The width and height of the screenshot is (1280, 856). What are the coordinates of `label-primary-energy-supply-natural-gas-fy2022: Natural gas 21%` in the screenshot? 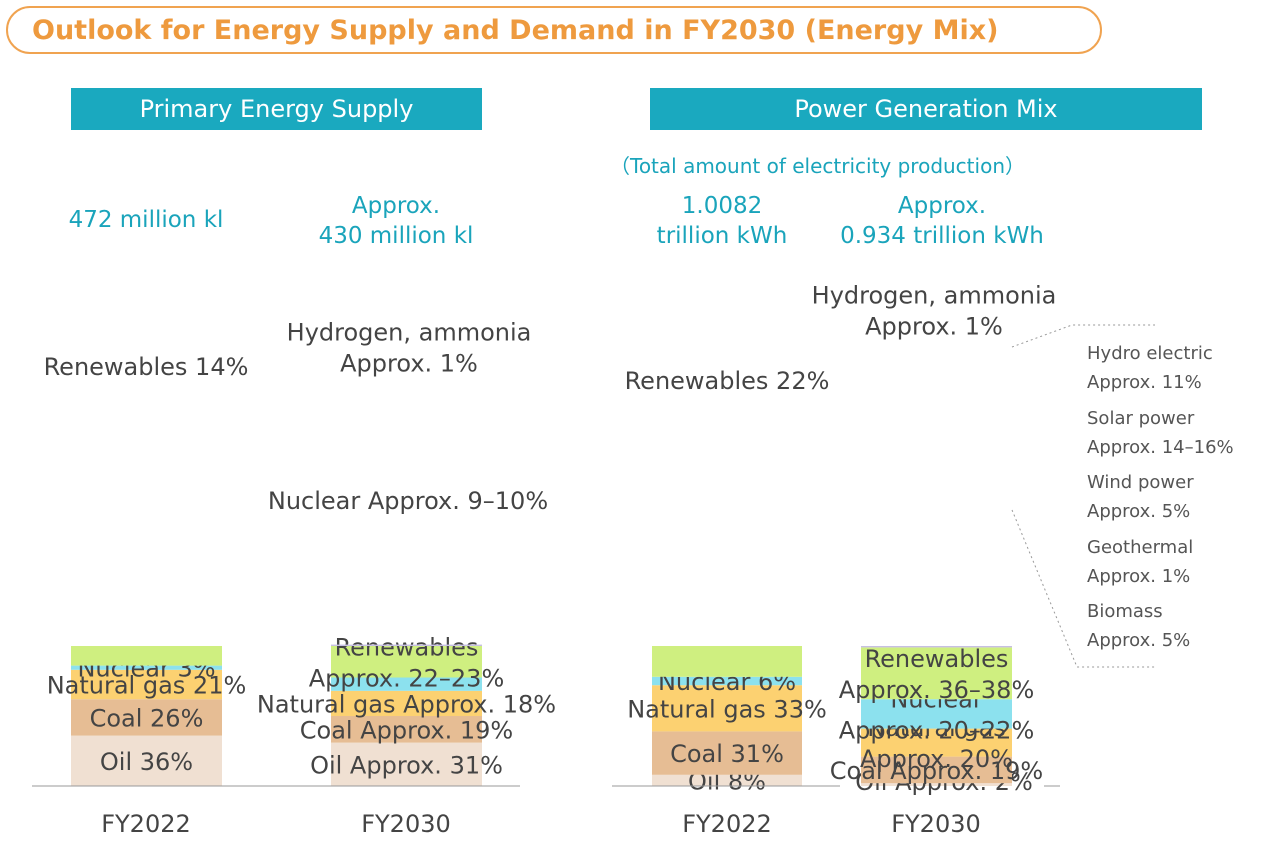 It's located at (147, 686).